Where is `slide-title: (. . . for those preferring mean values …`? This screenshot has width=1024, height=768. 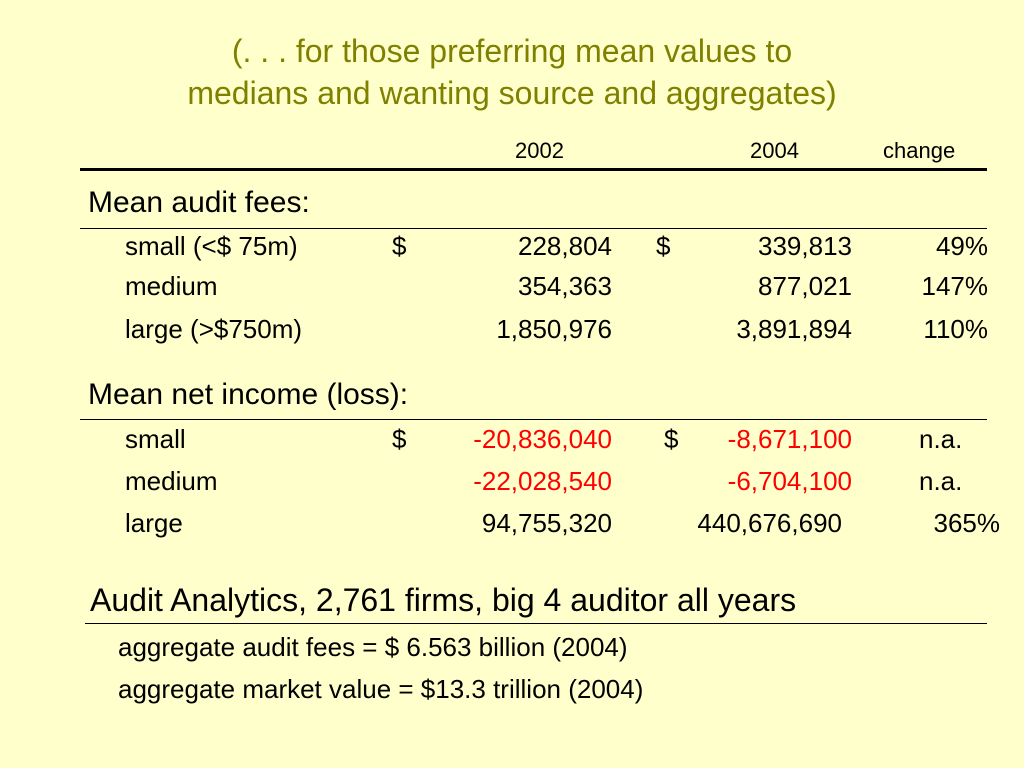 slide-title: (. . . for those preferring mean values … is located at coordinates (512, 72).